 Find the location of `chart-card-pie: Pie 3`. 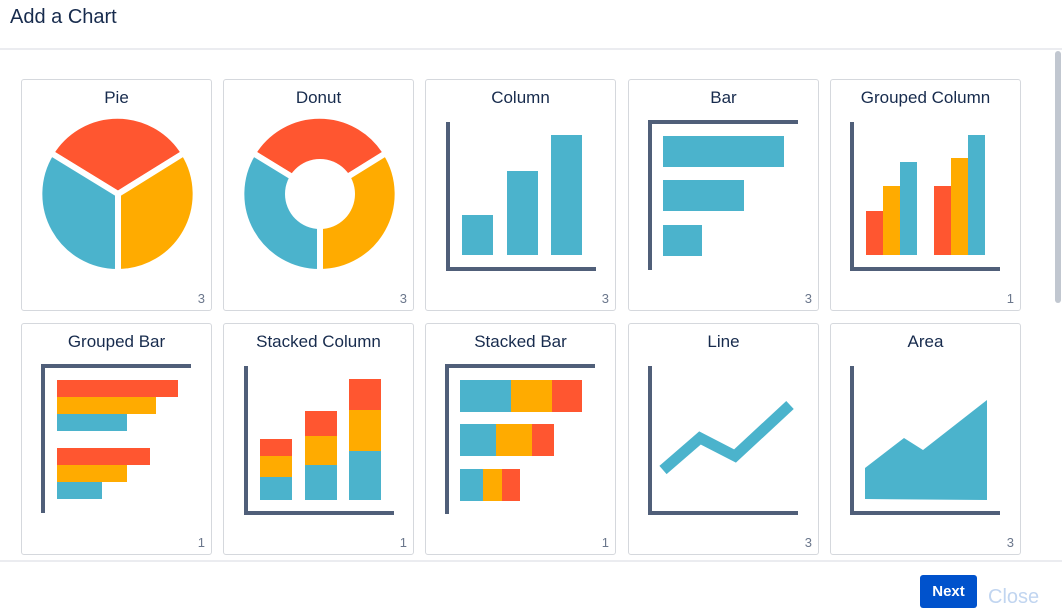

chart-card-pie: Pie 3 is located at coordinates (116, 195).